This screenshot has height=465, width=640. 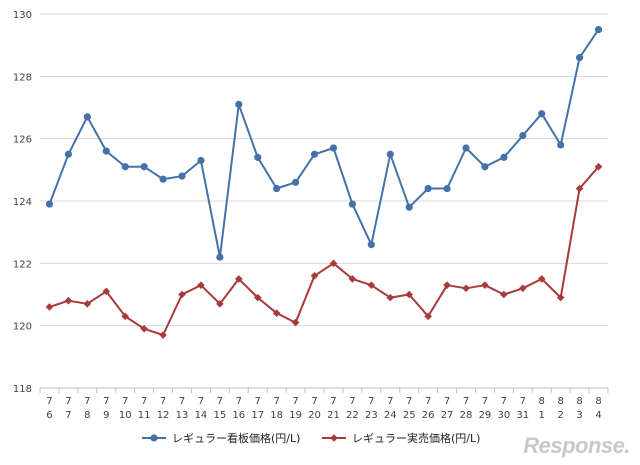 What do you see at coordinates (68, 415) in the screenshot?
I see `x-tick-label-day: 7` at bounding box center [68, 415].